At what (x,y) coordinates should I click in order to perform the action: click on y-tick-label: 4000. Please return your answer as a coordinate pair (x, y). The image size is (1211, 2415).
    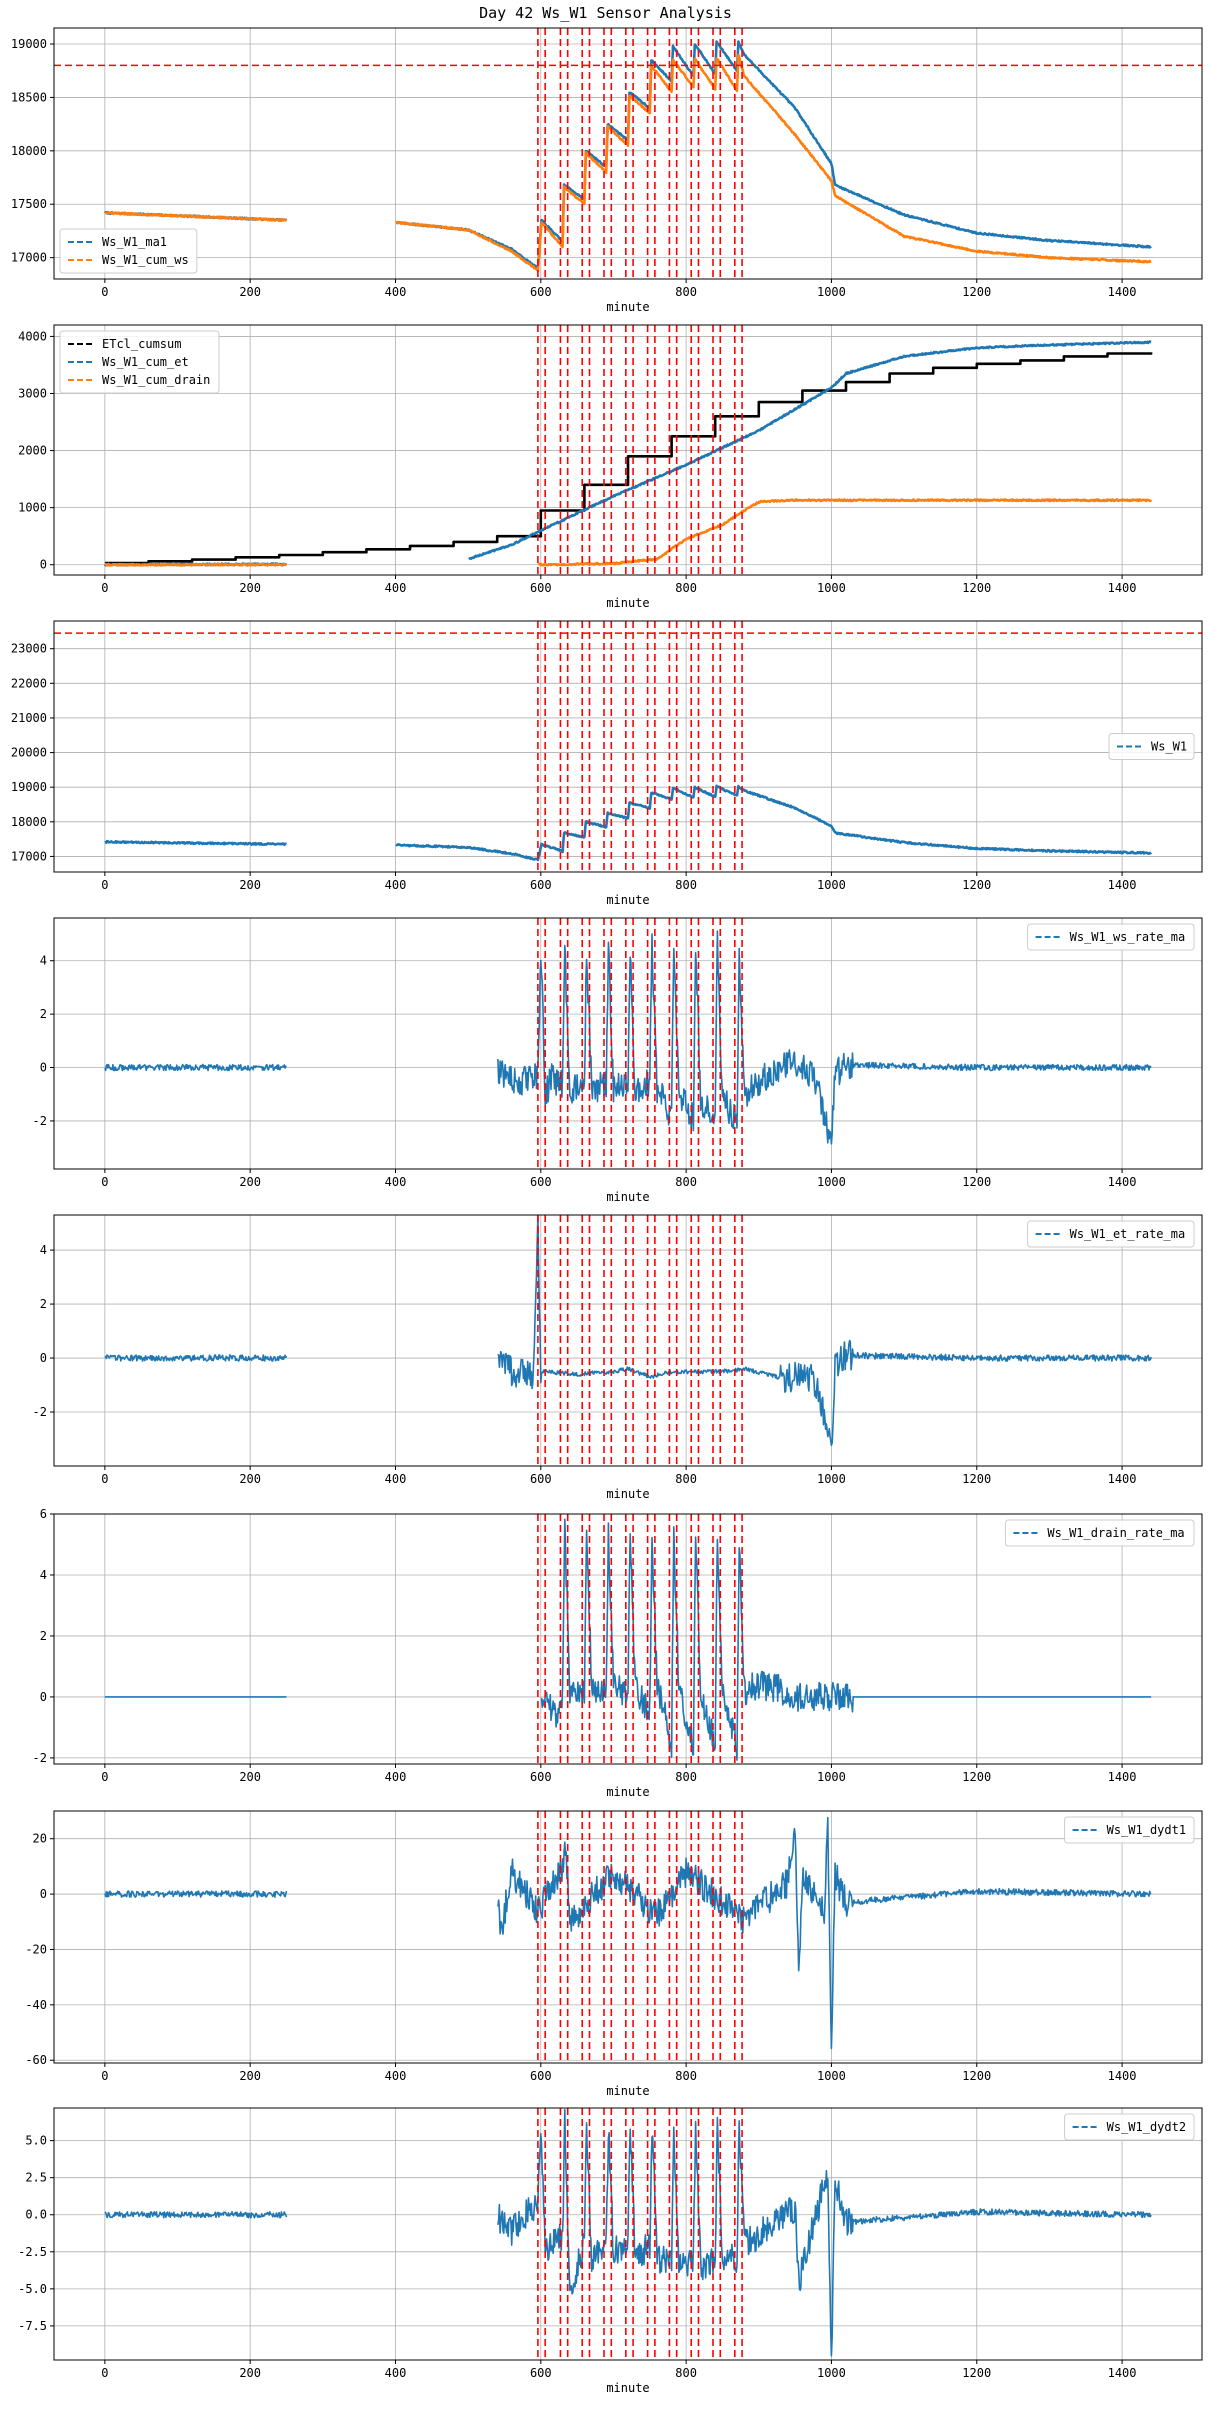
    Looking at the image, I should click on (32, 336).